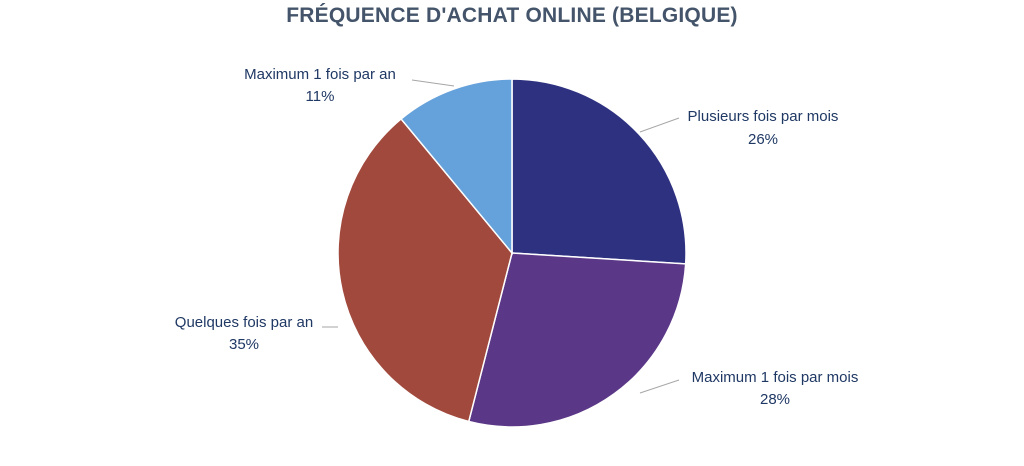 This screenshot has width=1024, height=466. I want to click on slice-value-label-2: 28%, so click(775, 399).